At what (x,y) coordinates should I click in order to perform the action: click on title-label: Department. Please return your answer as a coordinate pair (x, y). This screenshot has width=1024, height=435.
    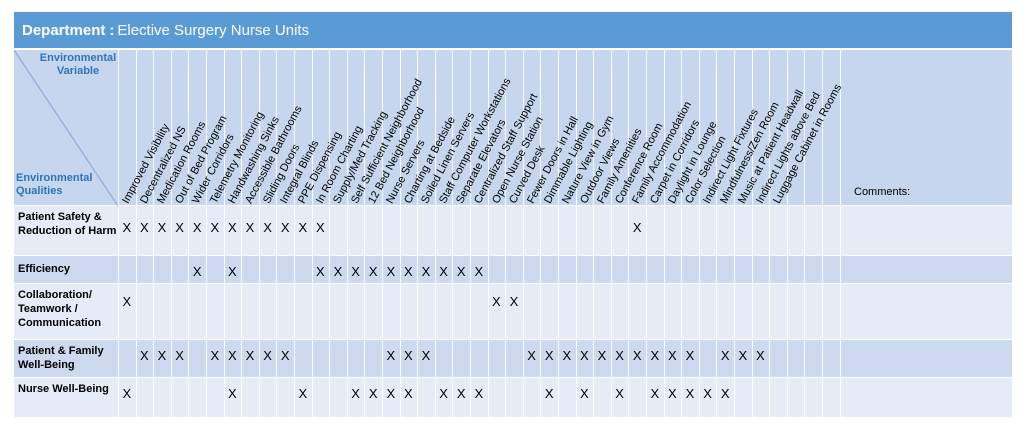
    Looking at the image, I should click on (64, 30).